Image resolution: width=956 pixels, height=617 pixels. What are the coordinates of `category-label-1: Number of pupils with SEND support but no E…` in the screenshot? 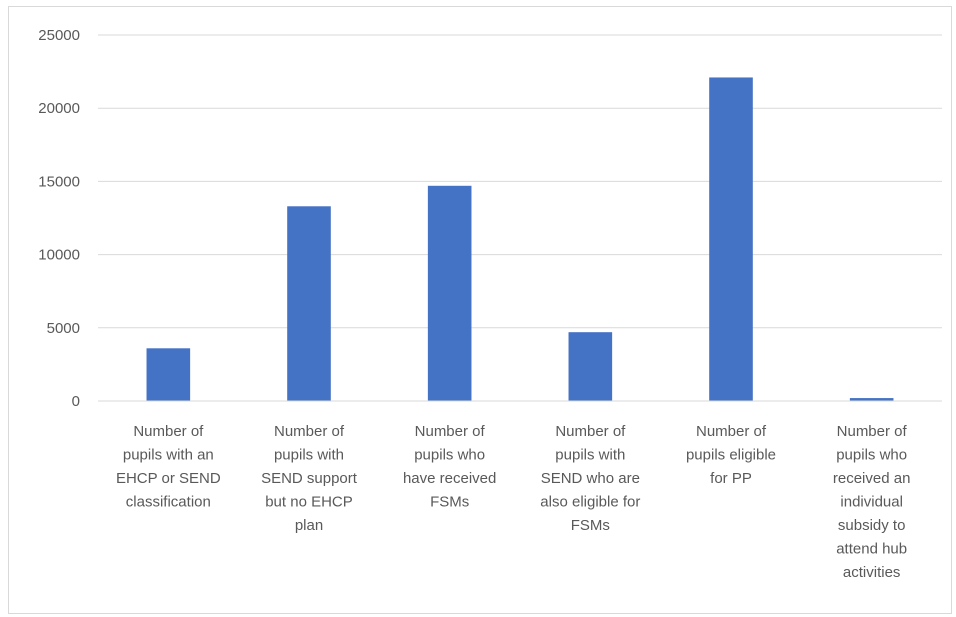 It's located at (309, 478).